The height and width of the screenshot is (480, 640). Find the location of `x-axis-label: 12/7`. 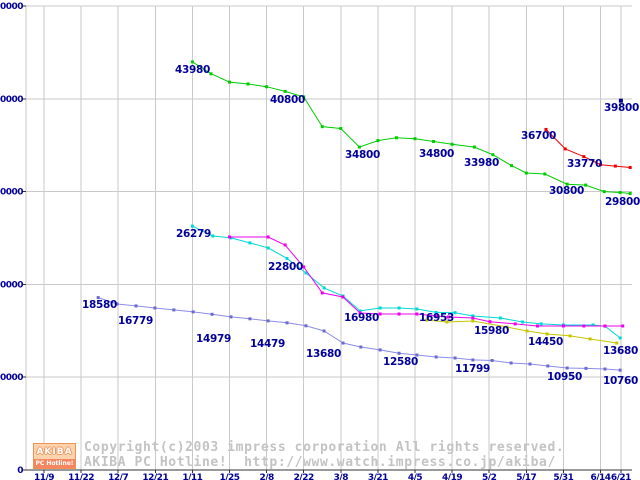

x-axis-label: 12/7 is located at coordinates (118, 476).